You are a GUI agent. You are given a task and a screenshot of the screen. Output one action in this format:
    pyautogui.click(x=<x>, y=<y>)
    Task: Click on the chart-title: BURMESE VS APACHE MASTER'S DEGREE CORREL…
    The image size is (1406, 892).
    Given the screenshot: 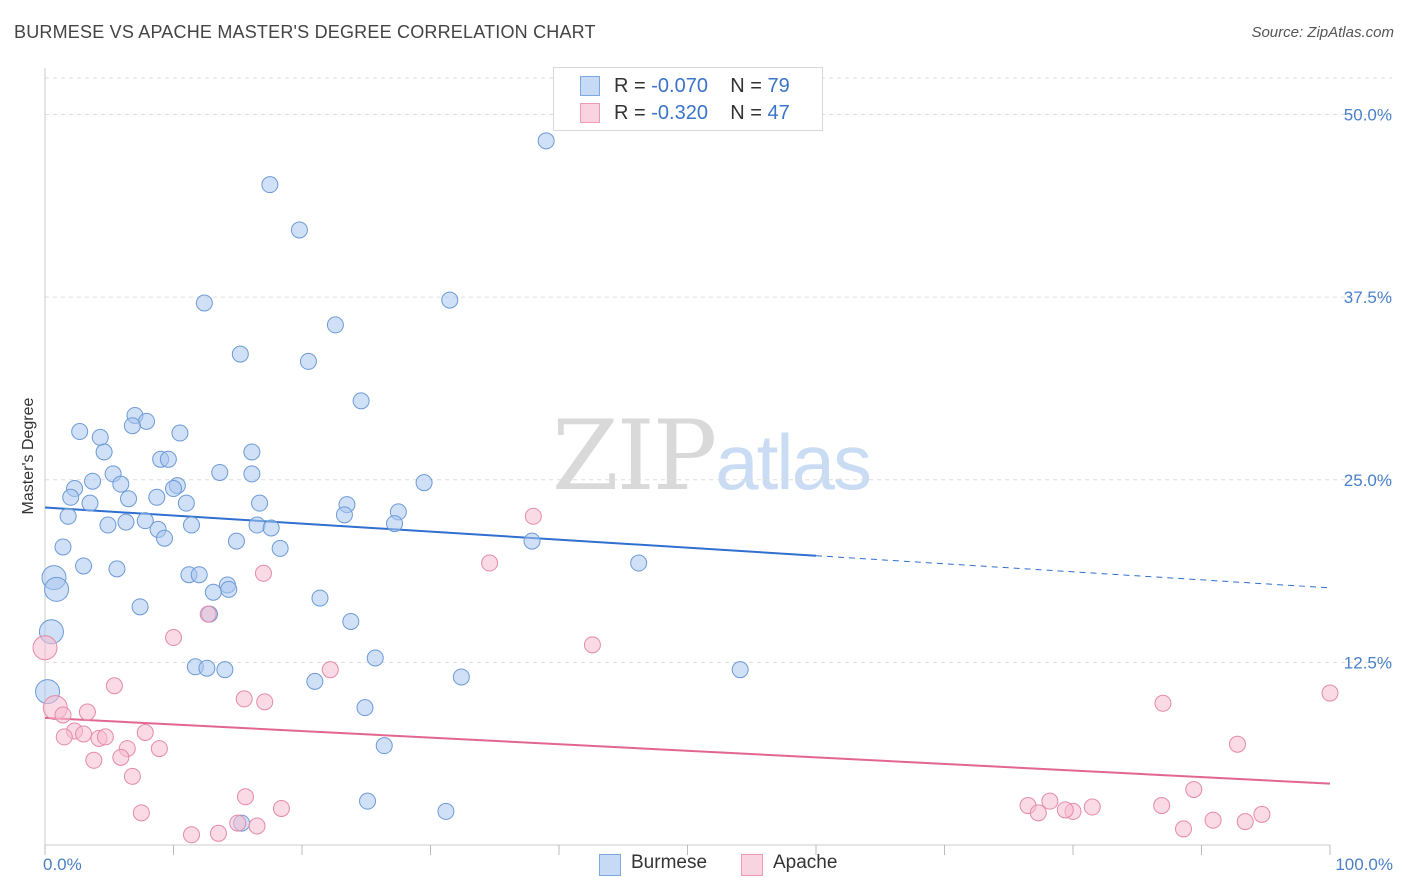 What is the action you would take?
    pyautogui.click(x=305, y=32)
    